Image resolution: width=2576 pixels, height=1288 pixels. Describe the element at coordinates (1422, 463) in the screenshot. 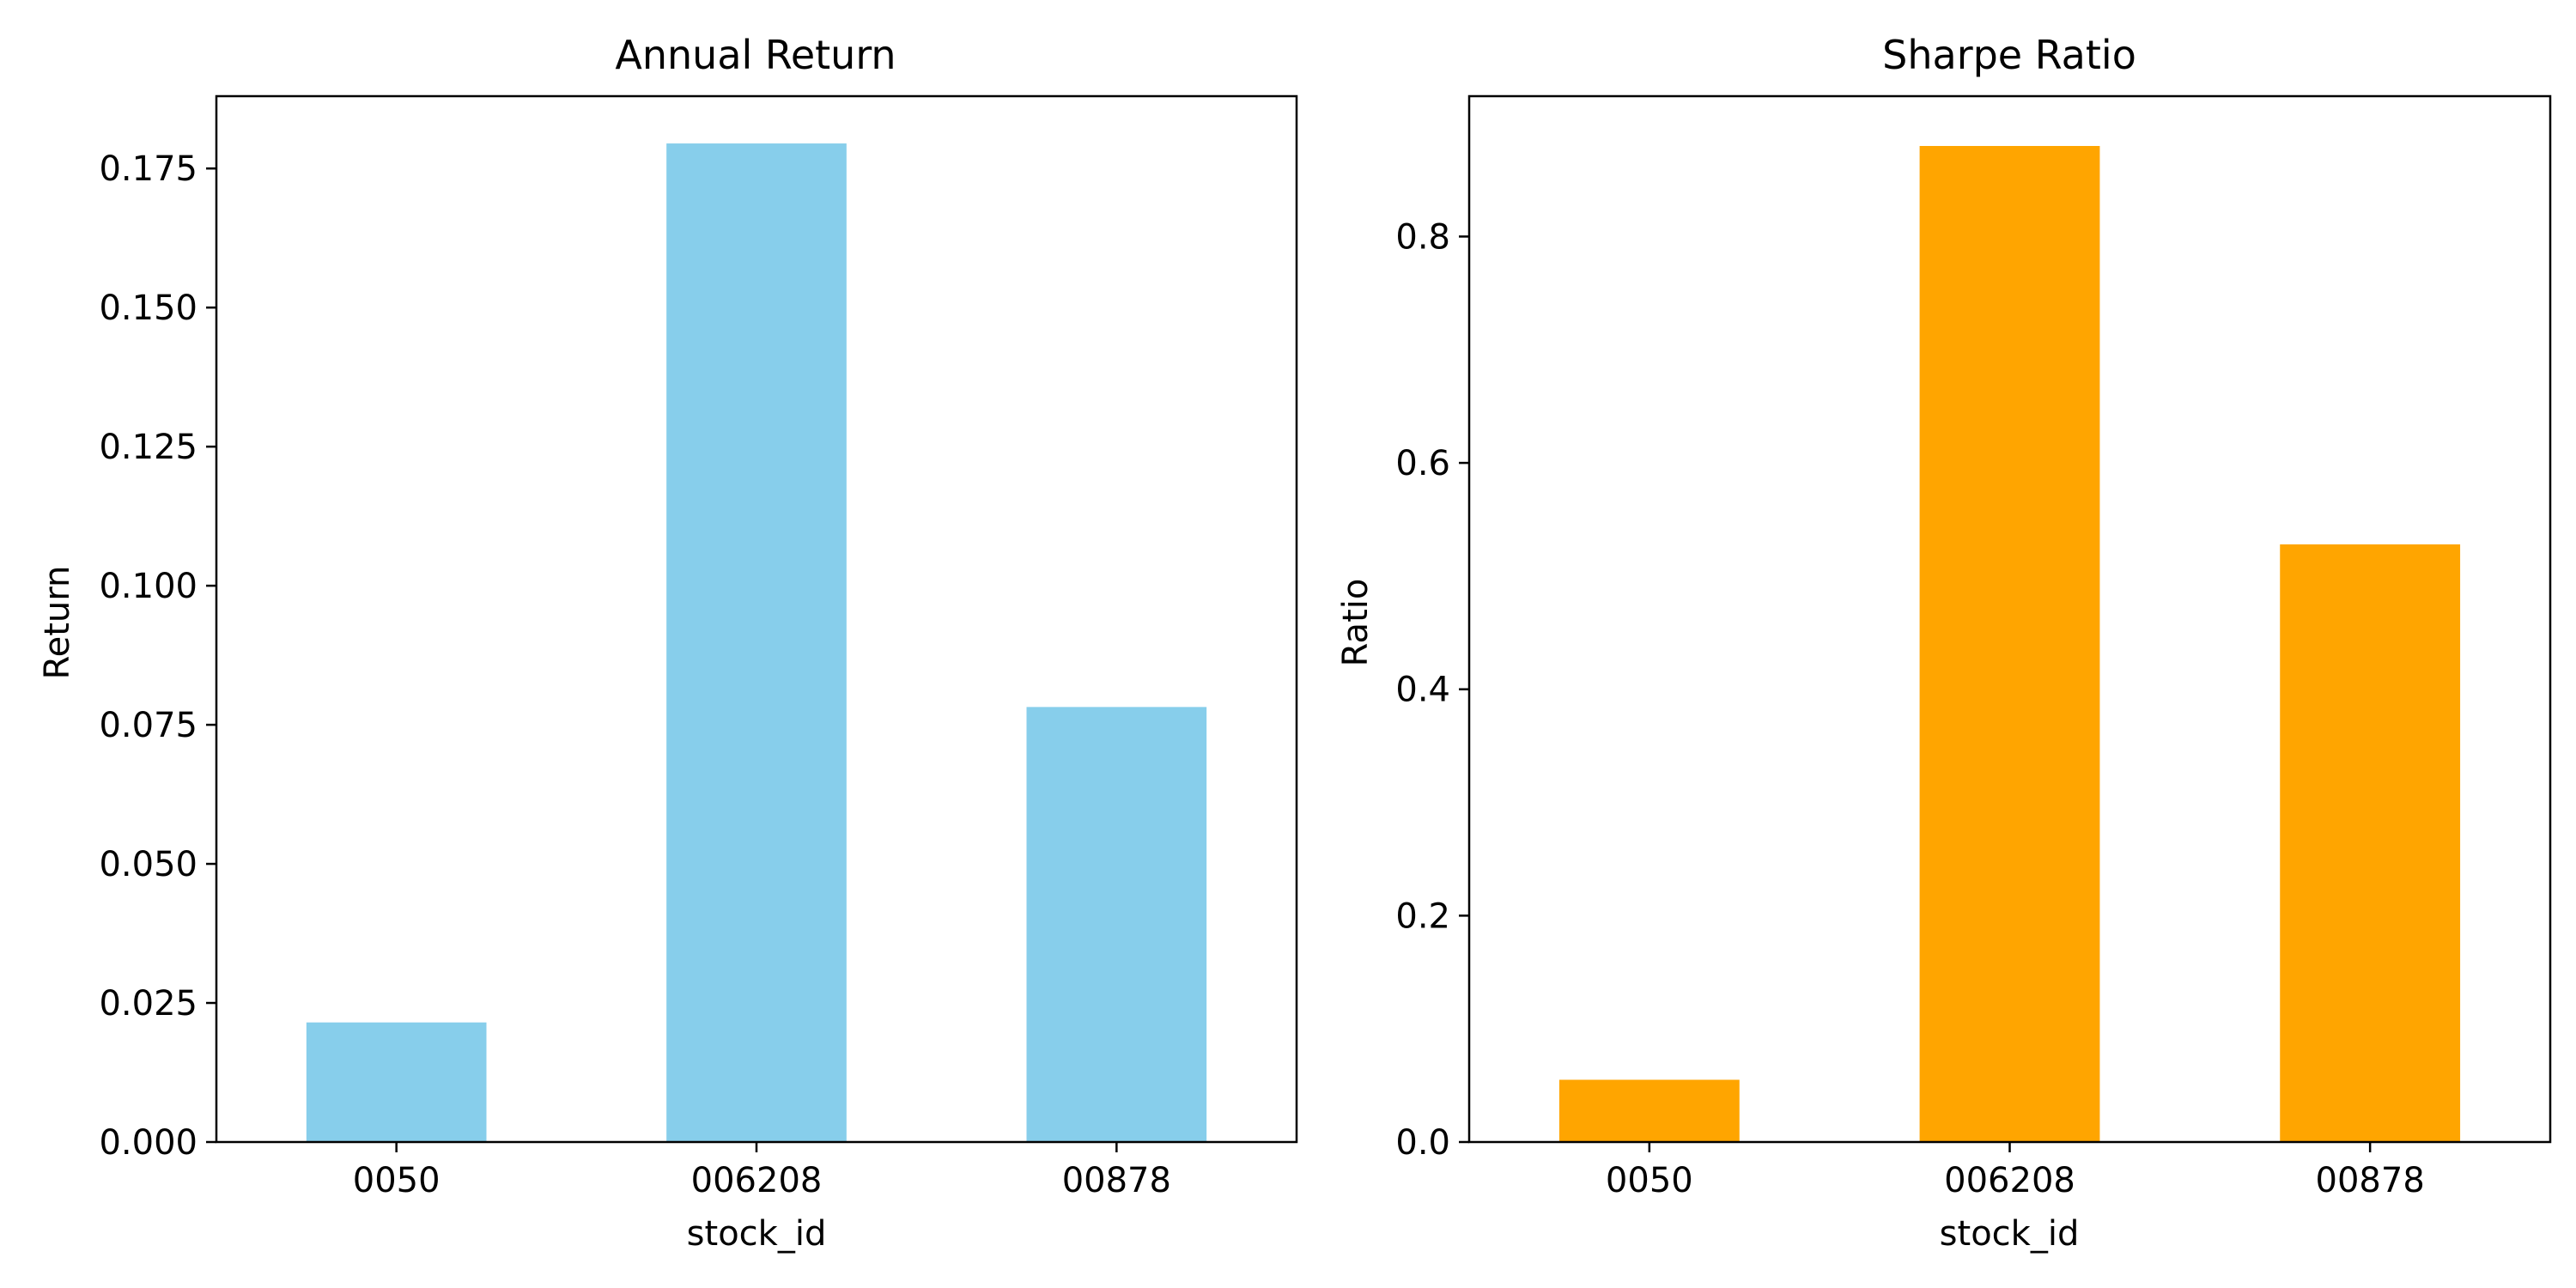

I see `y-tick-label: 0.6` at that location.